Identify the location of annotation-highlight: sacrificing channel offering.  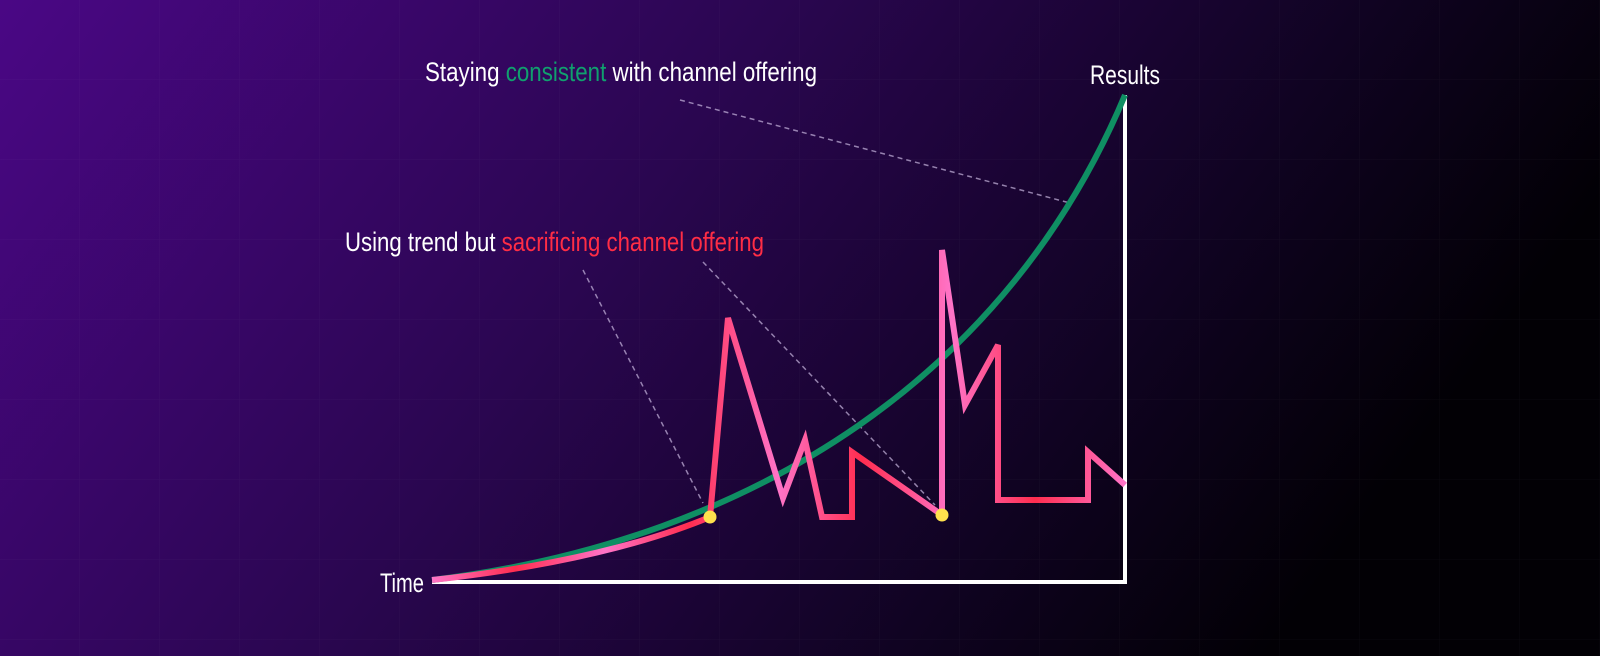
(633, 242).